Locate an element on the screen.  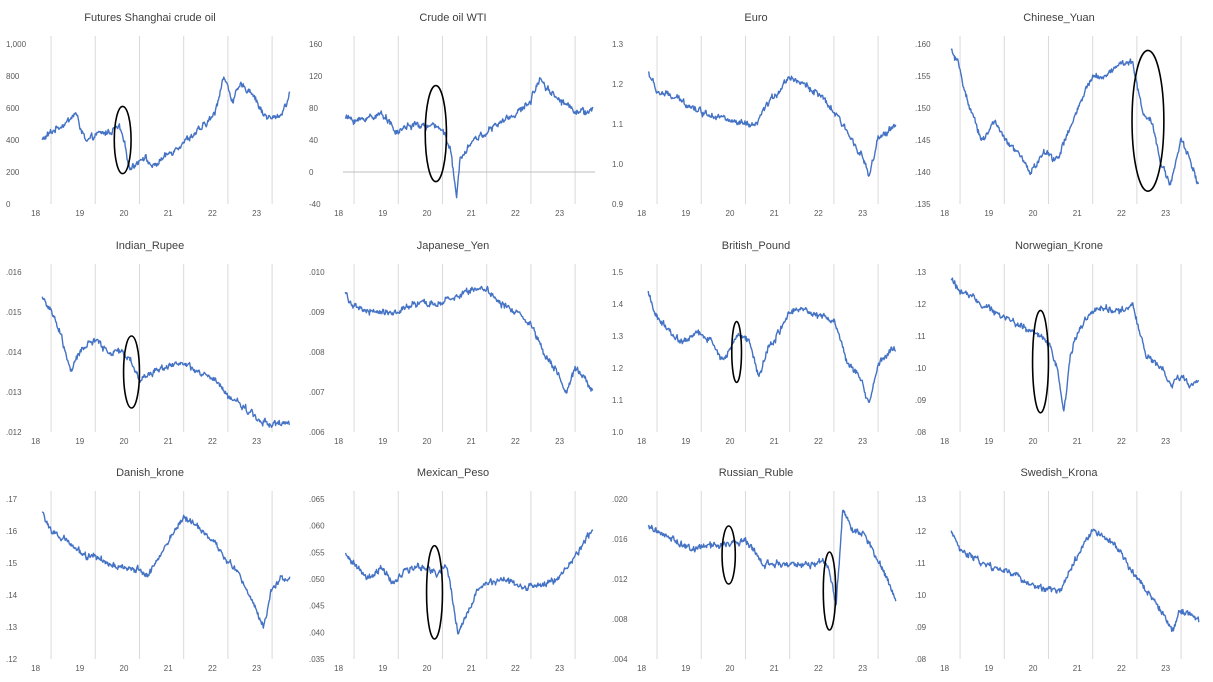
y-tick-label: .135 is located at coordinates (923, 204).